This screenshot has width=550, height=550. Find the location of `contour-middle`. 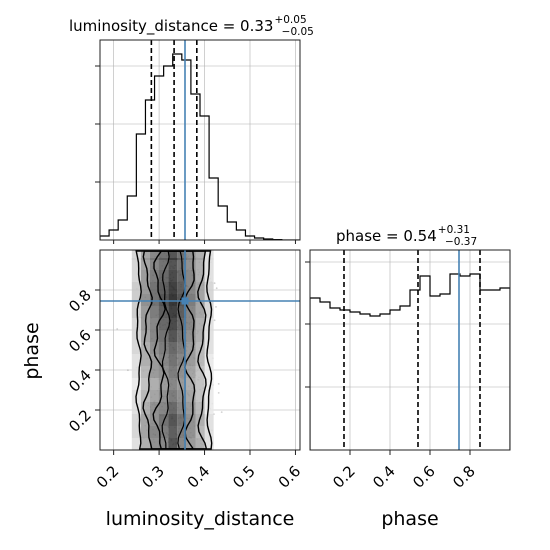

contour-middle is located at coordinates (175, 350).